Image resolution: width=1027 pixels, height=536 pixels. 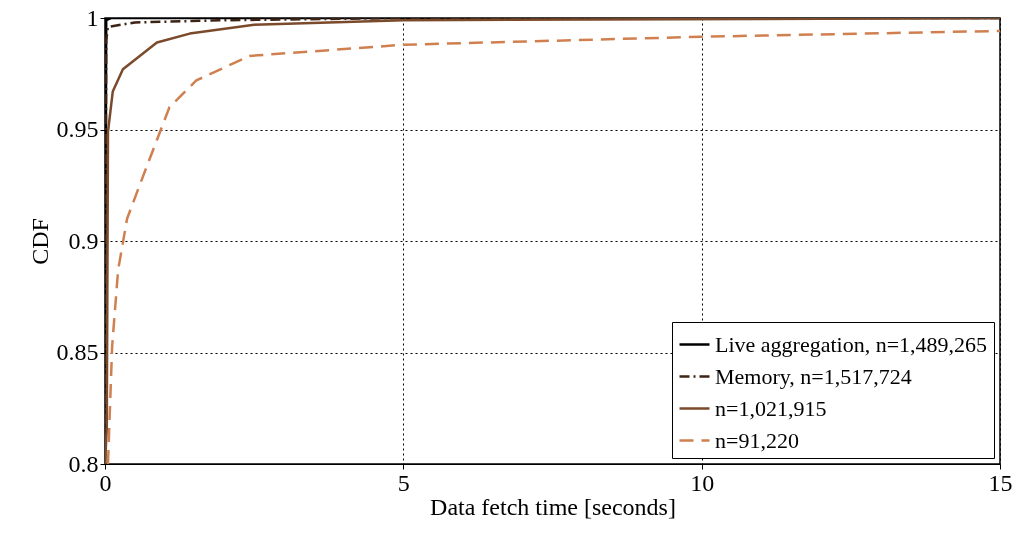 I want to click on x-tick-label: 15, so click(x=1000, y=482).